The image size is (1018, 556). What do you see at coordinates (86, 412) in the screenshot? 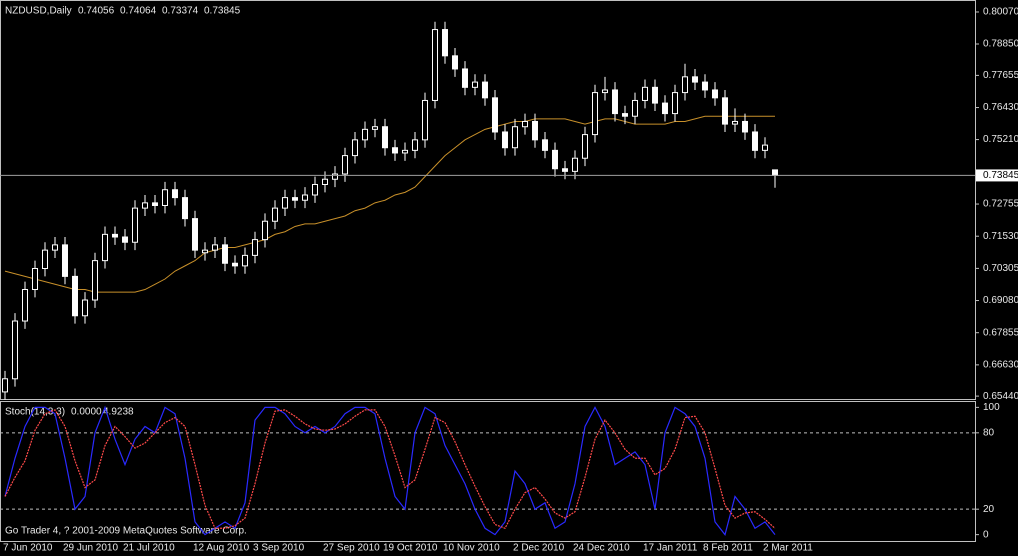
I see `stoch-main-value: 0.0000` at bounding box center [86, 412].